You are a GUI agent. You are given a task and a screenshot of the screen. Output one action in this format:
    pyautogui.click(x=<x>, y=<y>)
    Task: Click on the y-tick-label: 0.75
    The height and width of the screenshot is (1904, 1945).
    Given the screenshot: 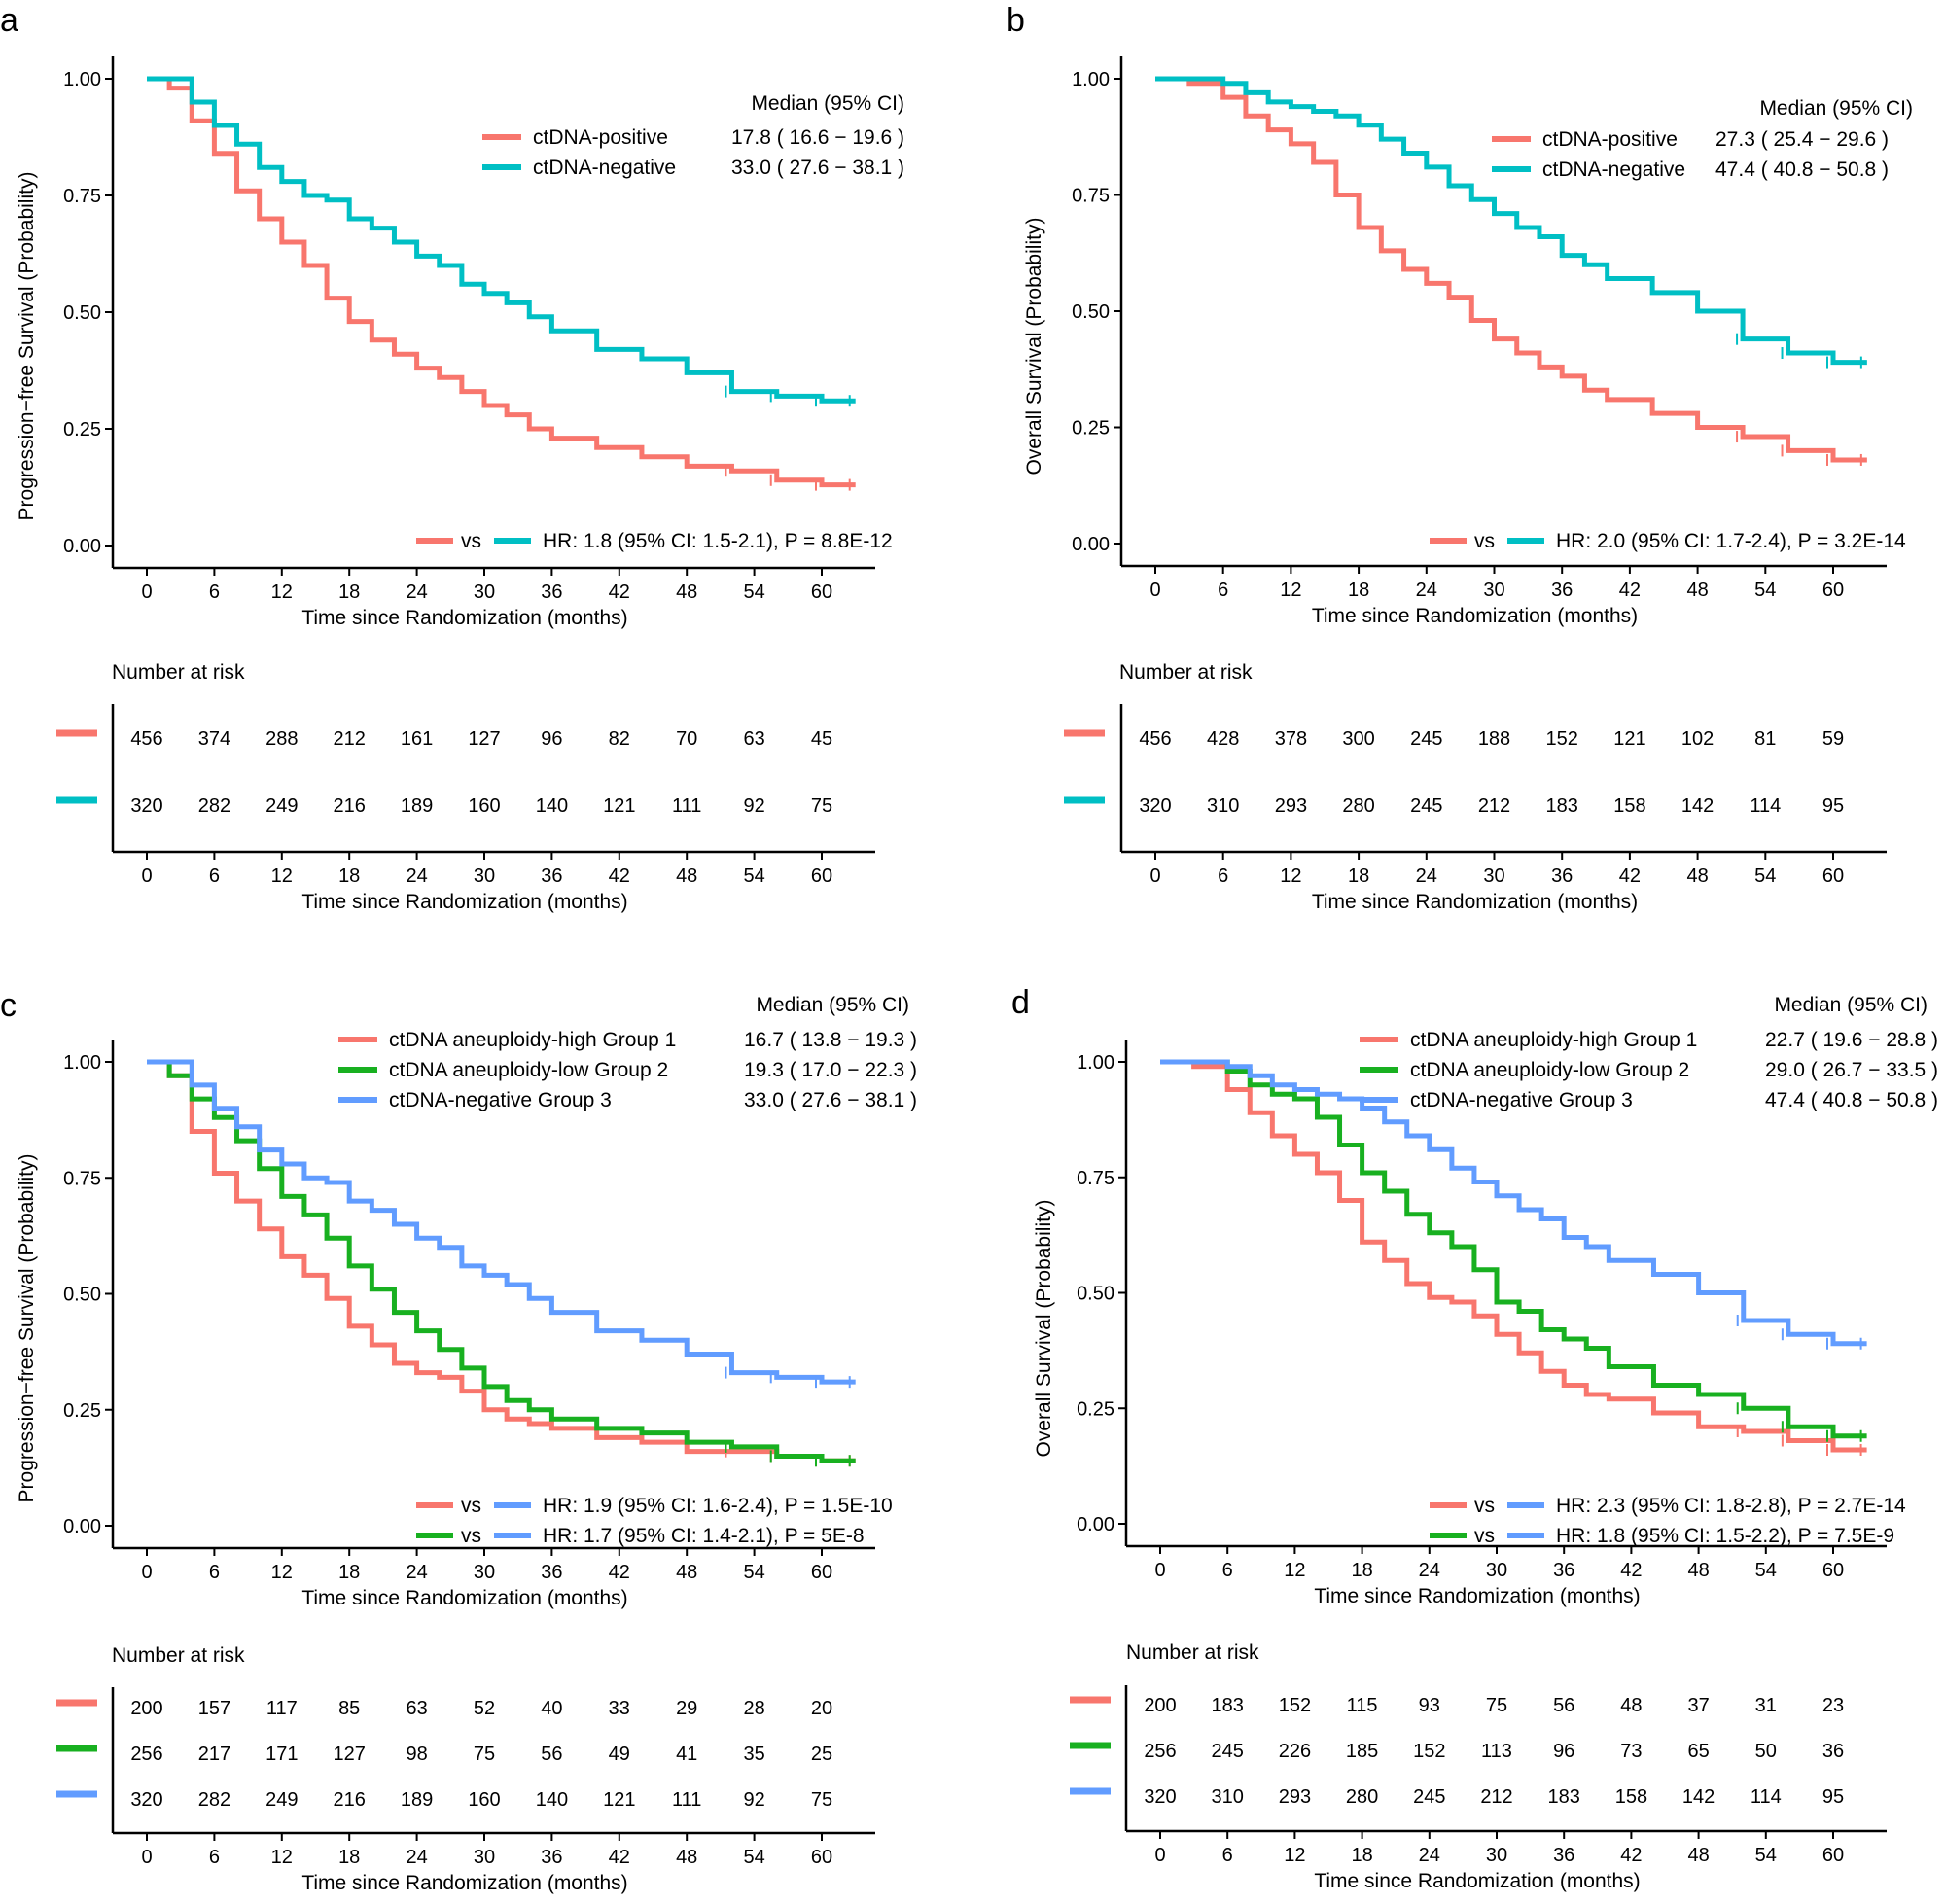 What is the action you would take?
    pyautogui.click(x=82, y=196)
    